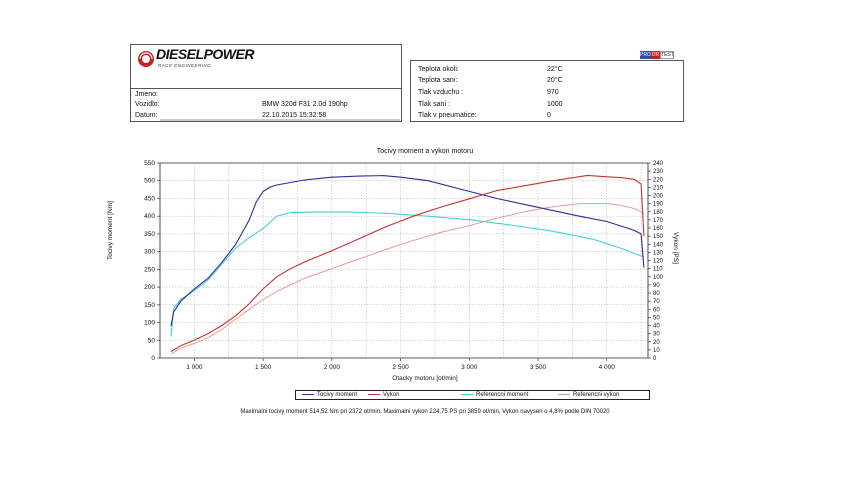 Image resolution: width=850 pixels, height=478 pixels. I want to click on date-underline, so click(280, 120).